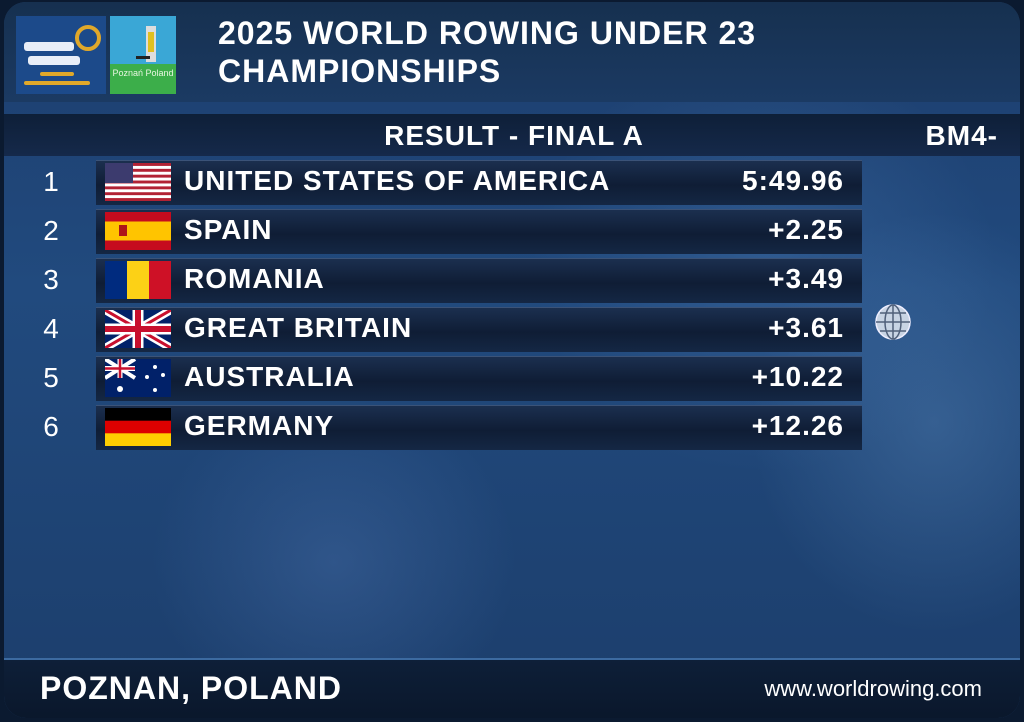  I want to click on poznan-logo: Poznań Poland, so click(143, 55).